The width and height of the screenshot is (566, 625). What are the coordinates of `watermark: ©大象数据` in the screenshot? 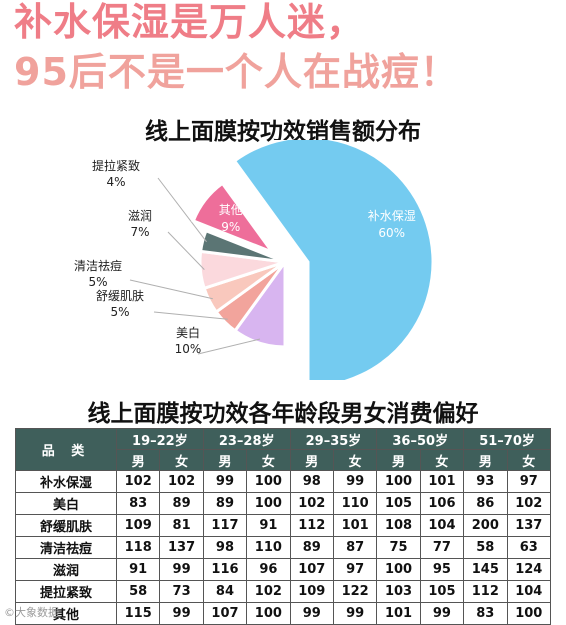 It's located at (31, 612).